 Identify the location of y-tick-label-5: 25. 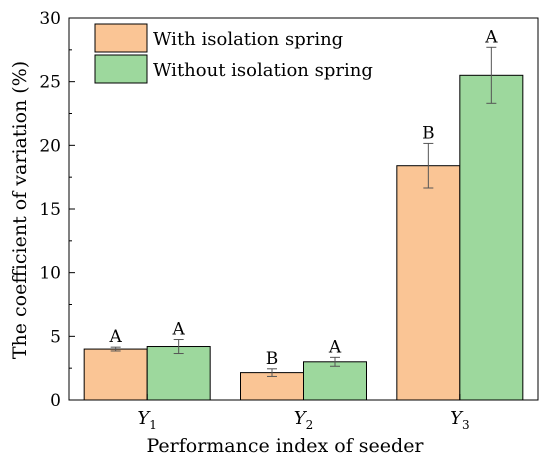
(50, 83).